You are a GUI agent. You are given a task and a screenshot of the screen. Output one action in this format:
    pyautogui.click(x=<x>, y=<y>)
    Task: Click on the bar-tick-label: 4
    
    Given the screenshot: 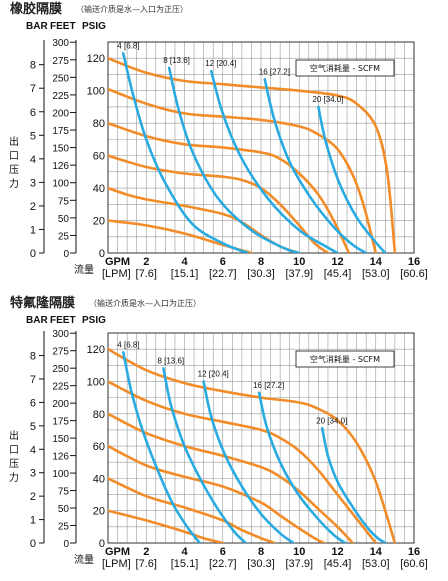 What is the action you would take?
    pyautogui.click(x=33, y=160)
    